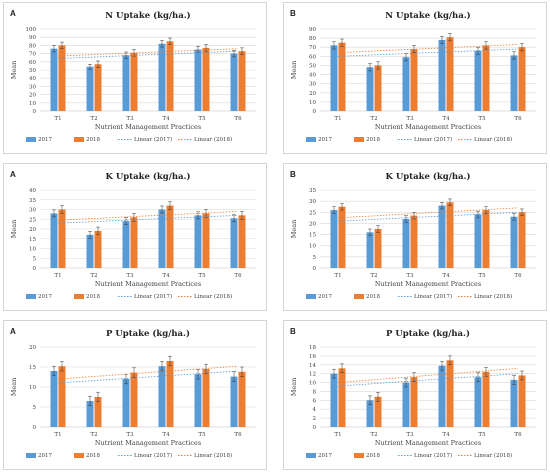 The height and width of the screenshot is (474, 550). I want to click on chart-title: N Uptake (kg/ha.), so click(147, 15).